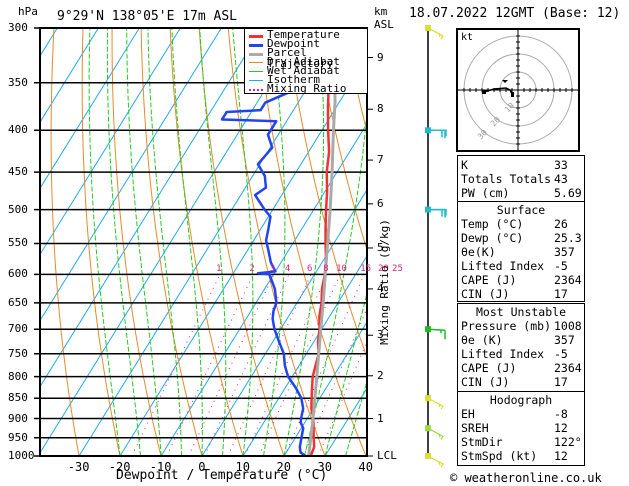 The image size is (629, 486). Describe the element at coordinates (503, 266) in the screenshot. I see `surface-label: Lifted Index` at that location.